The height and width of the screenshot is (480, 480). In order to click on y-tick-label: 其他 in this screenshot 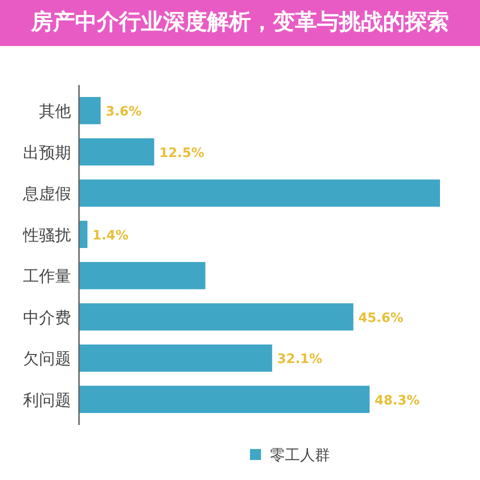, I will do `click(55, 111)`.